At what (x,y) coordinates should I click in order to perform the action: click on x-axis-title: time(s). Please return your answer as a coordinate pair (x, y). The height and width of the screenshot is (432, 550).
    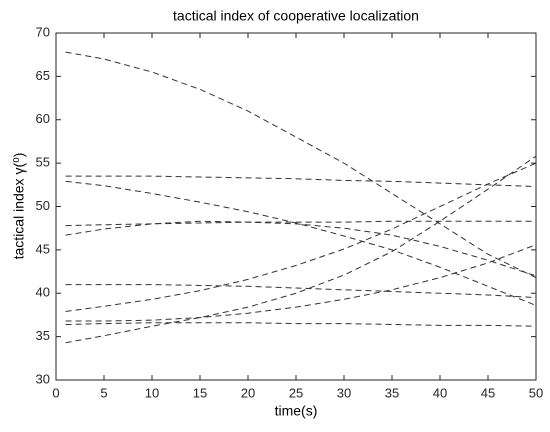
    Looking at the image, I should click on (296, 411).